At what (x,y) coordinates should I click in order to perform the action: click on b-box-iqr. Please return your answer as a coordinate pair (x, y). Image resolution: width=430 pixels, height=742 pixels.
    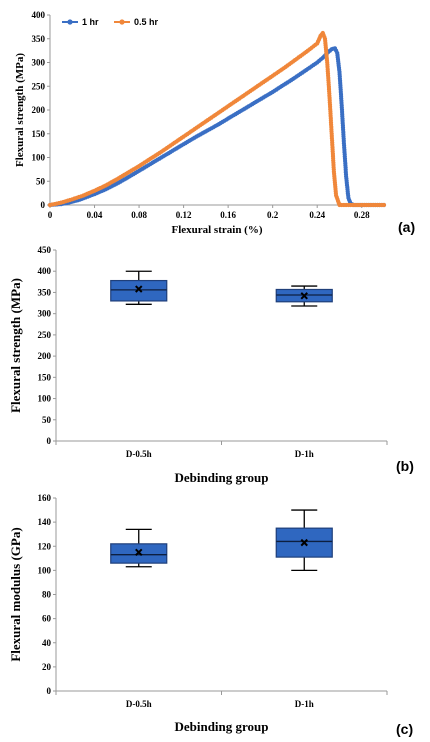
    Looking at the image, I should click on (139, 290).